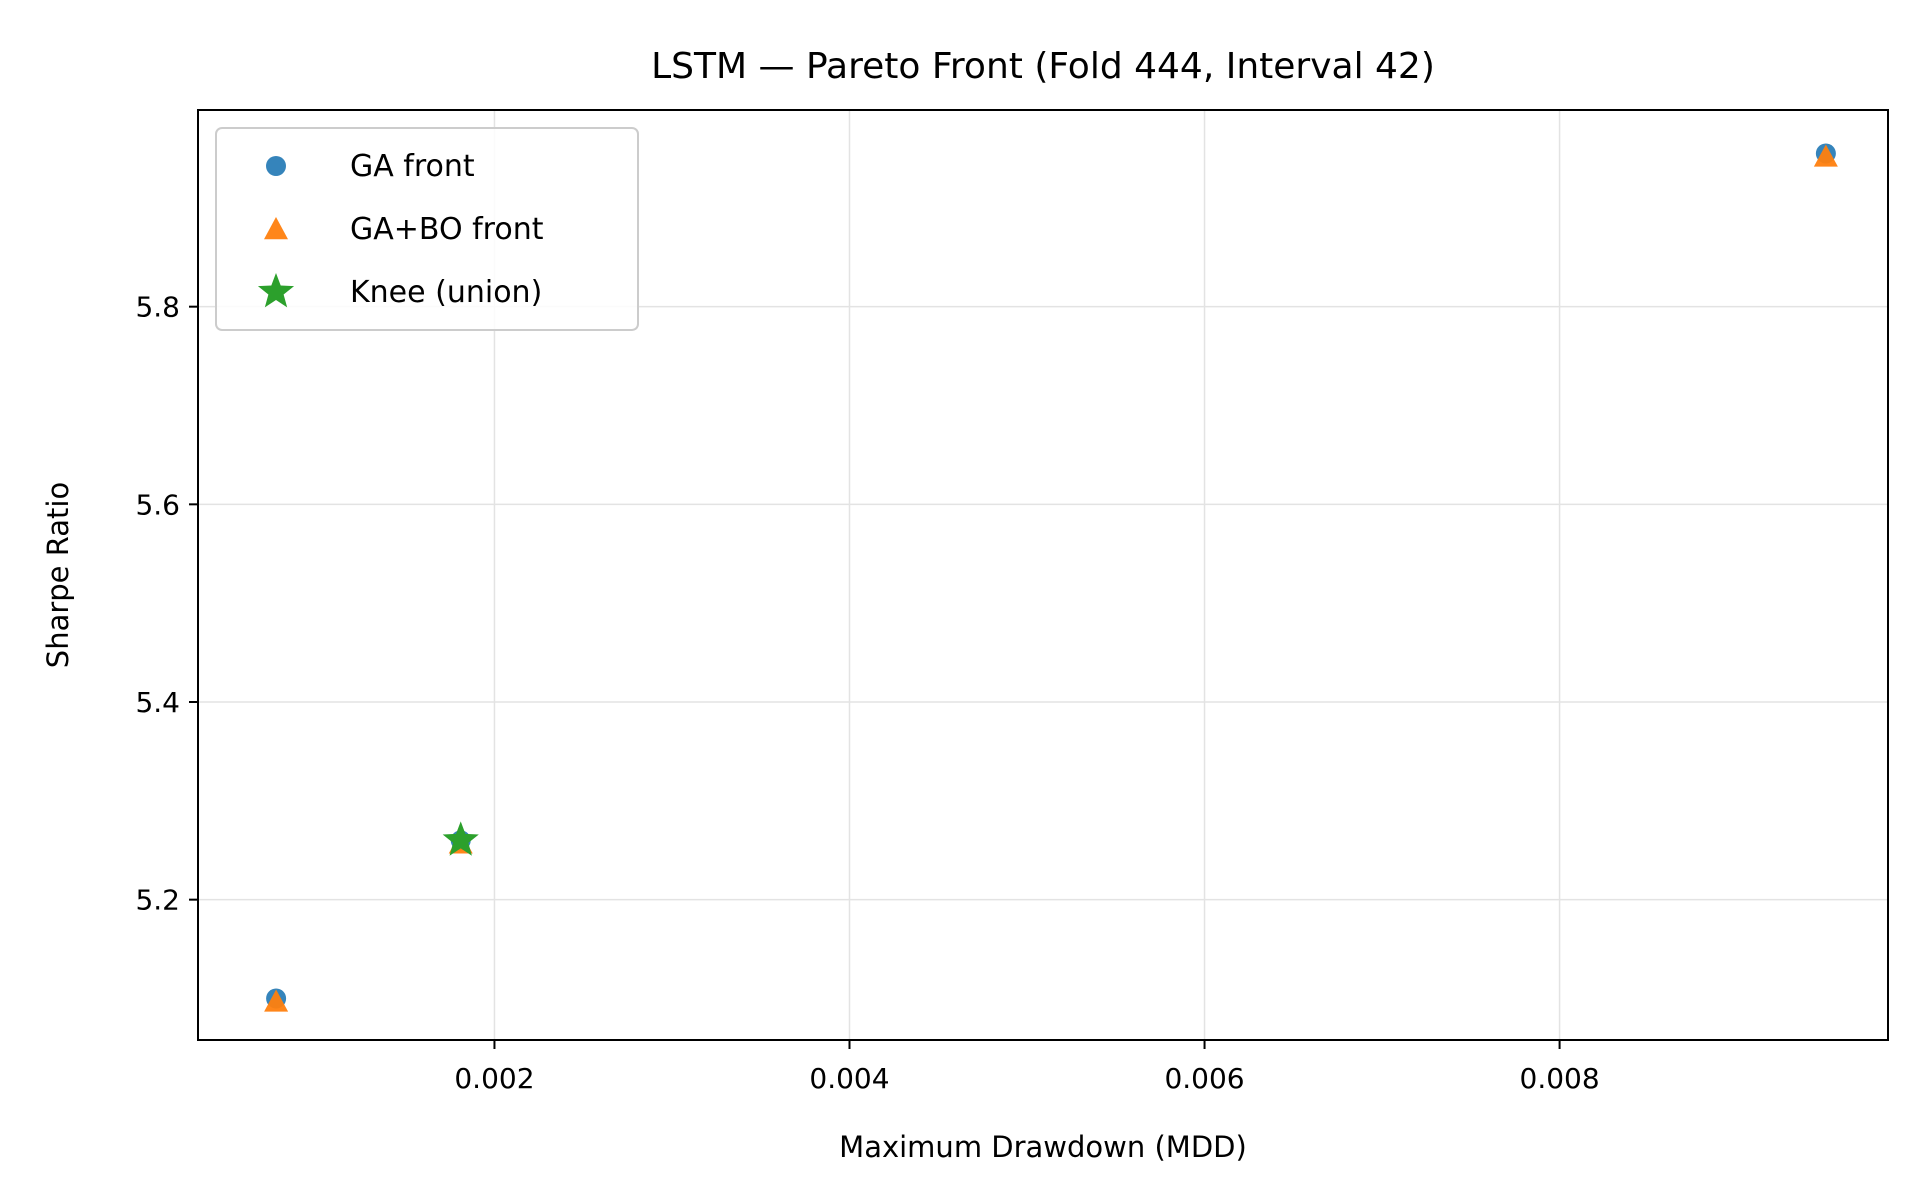 The width and height of the screenshot is (1920, 1200). Describe the element at coordinates (1560, 1078) in the screenshot. I see `x-tick-label: 0.008` at that location.